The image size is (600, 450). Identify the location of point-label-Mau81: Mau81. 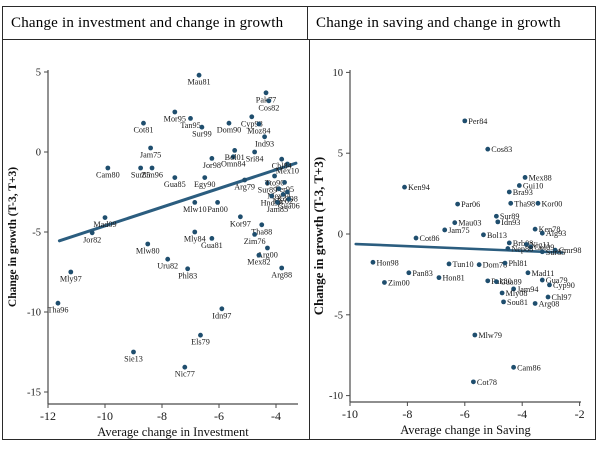
(198, 82).